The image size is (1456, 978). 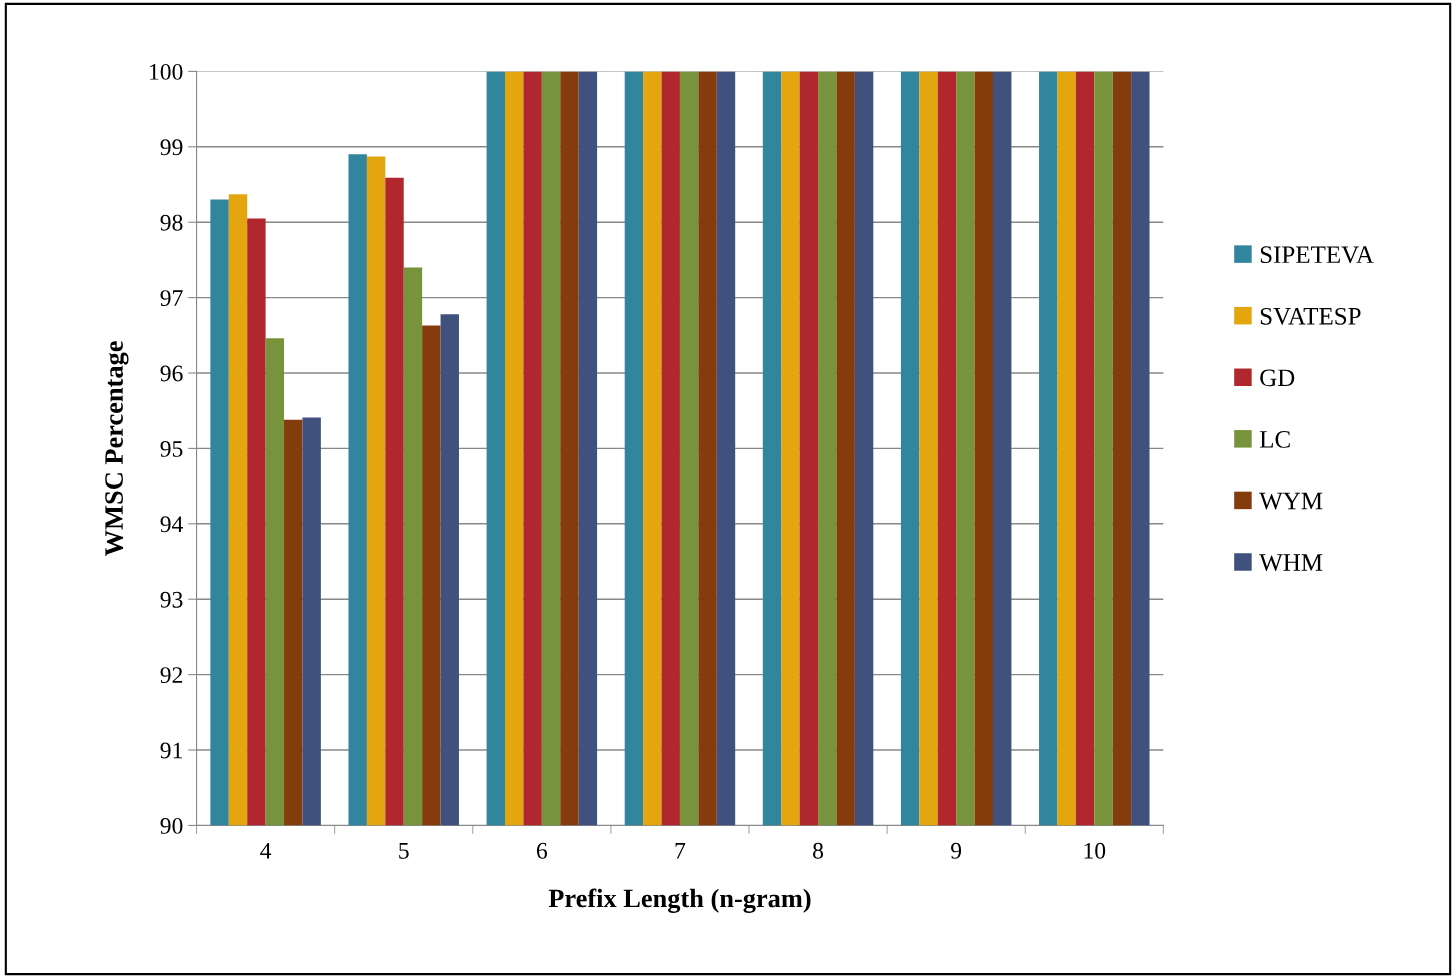 What do you see at coordinates (171, 373) in the screenshot?
I see `y-tick-label: 96` at bounding box center [171, 373].